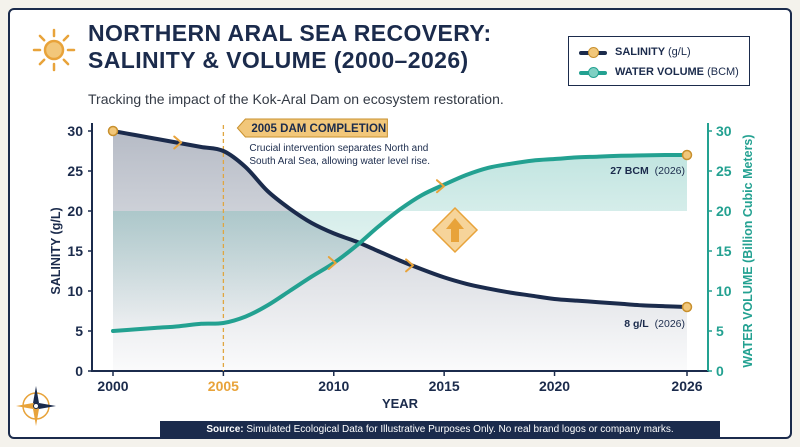 This screenshot has height=447, width=800. Describe the element at coordinates (687, 155) in the screenshot. I see `volume-end-point` at that location.